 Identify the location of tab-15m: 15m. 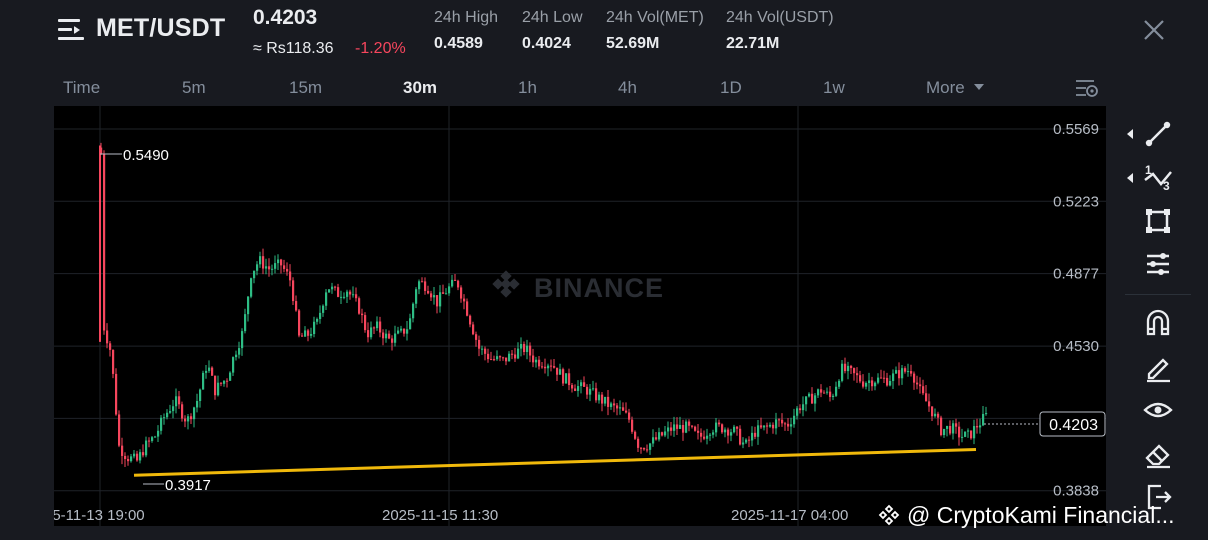
(306, 87).